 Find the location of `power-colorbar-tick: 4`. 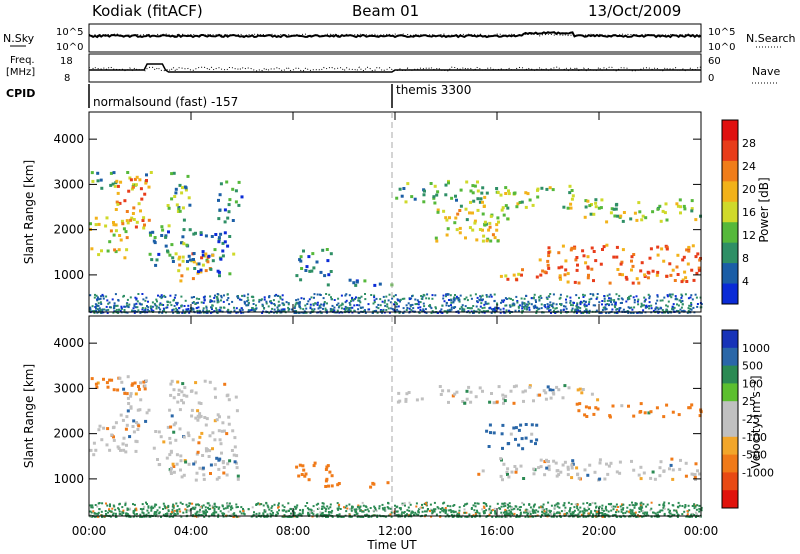

power-colorbar-tick: 4 is located at coordinates (745, 281).